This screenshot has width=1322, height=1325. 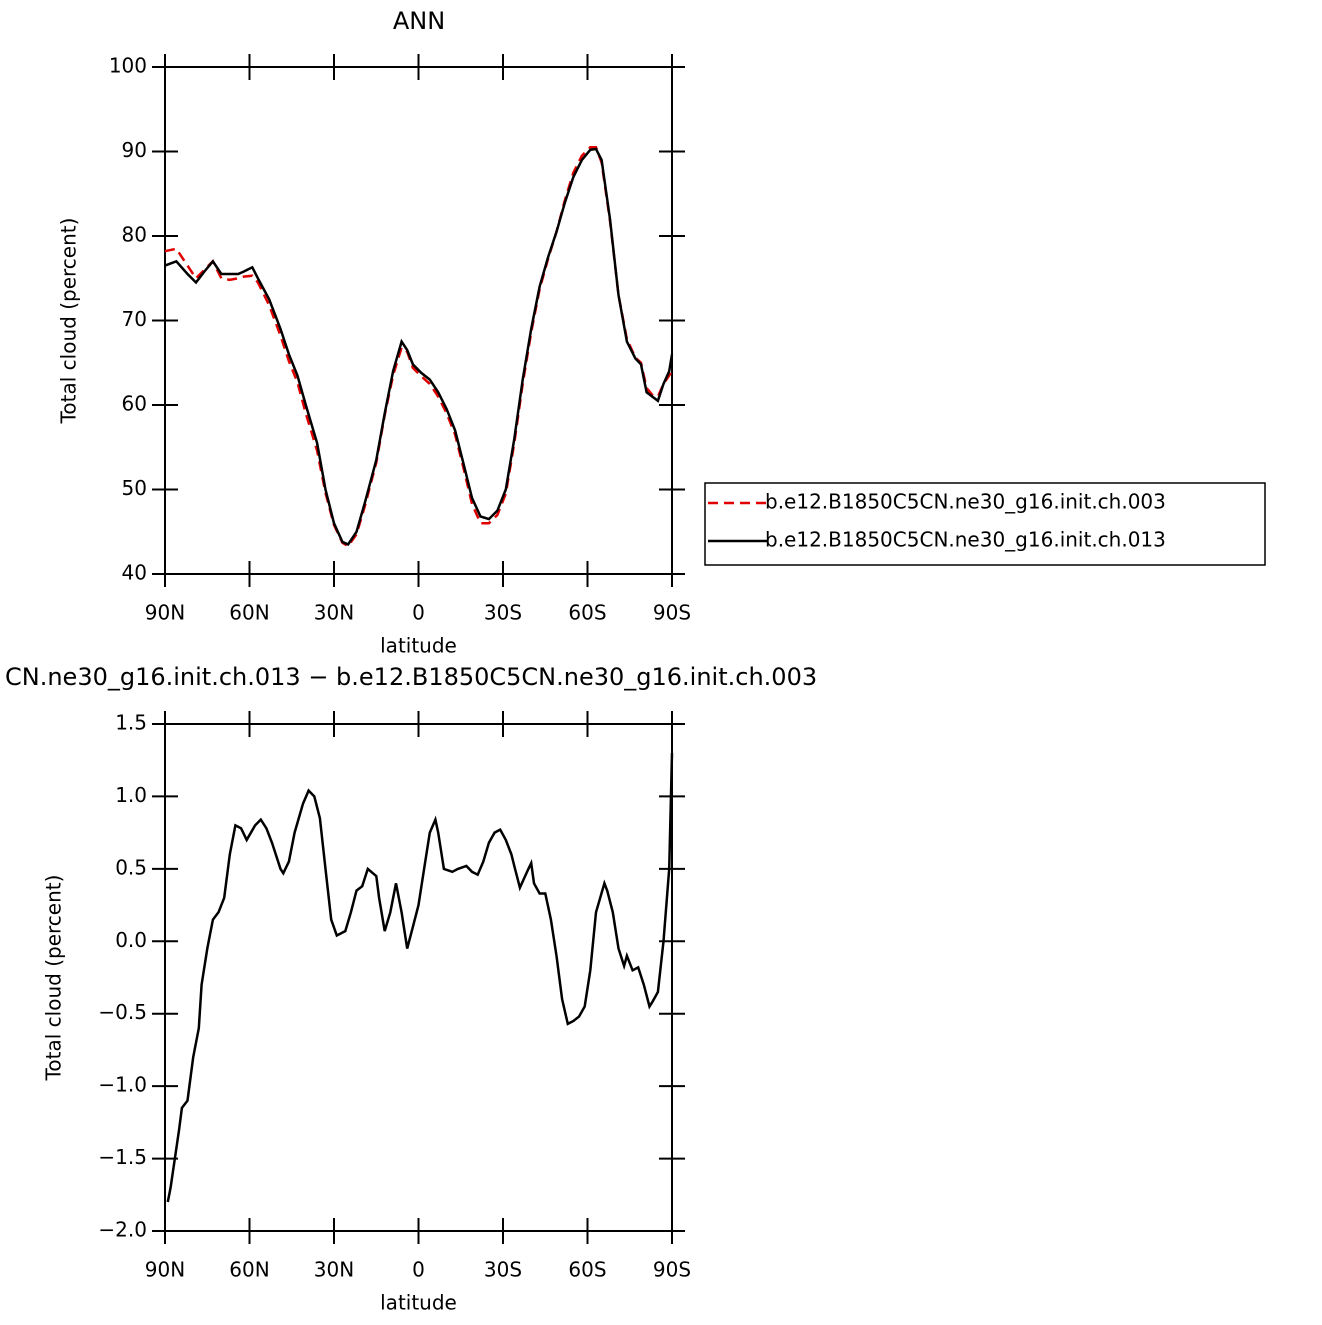 What do you see at coordinates (128, 66) in the screenshot?
I see `y-tick-label: 100` at bounding box center [128, 66].